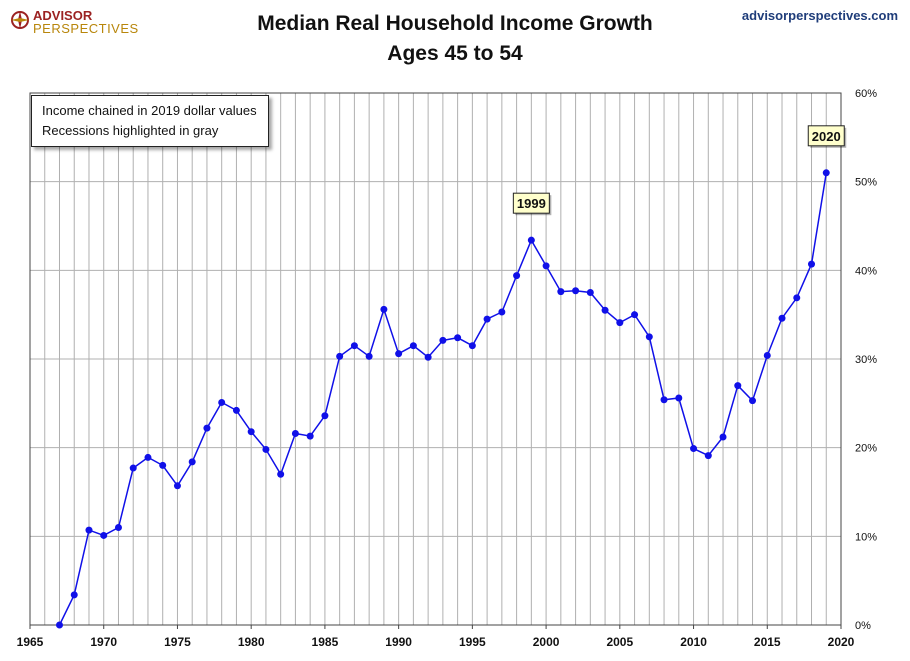 The image size is (910, 661). I want to click on y-tick-label: 50%, so click(866, 183).